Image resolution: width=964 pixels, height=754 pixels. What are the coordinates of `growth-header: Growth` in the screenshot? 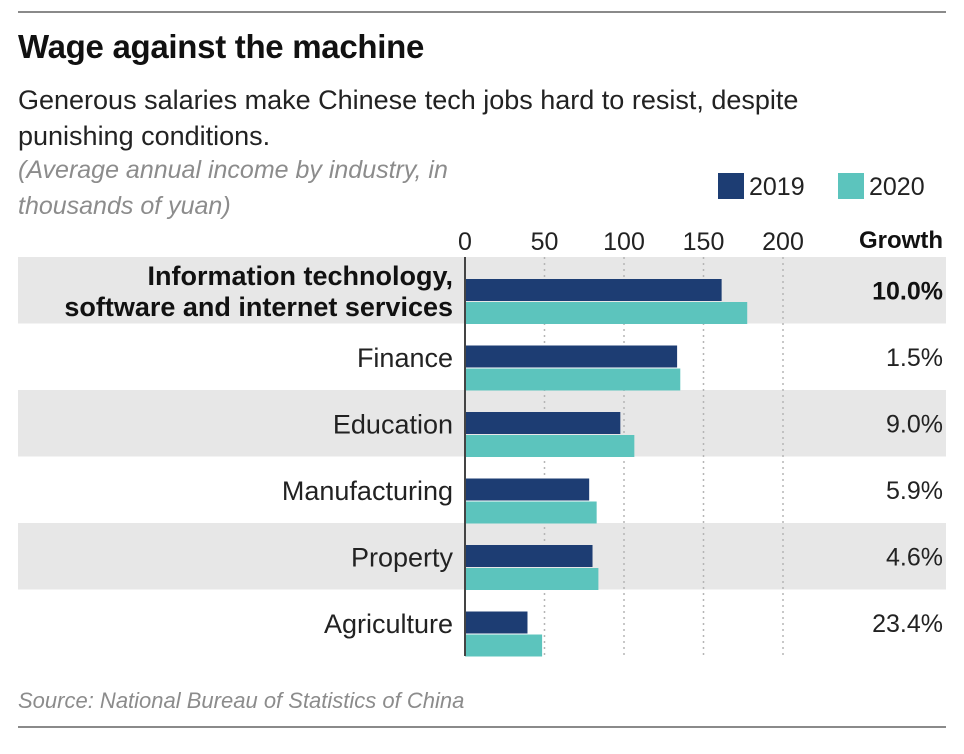 It's located at (901, 240).